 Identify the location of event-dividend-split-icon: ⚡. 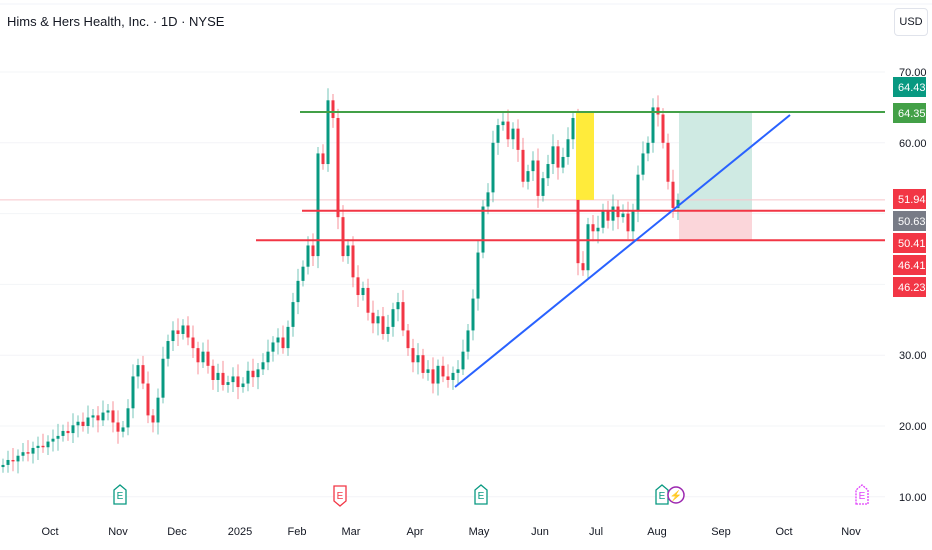
(676, 495).